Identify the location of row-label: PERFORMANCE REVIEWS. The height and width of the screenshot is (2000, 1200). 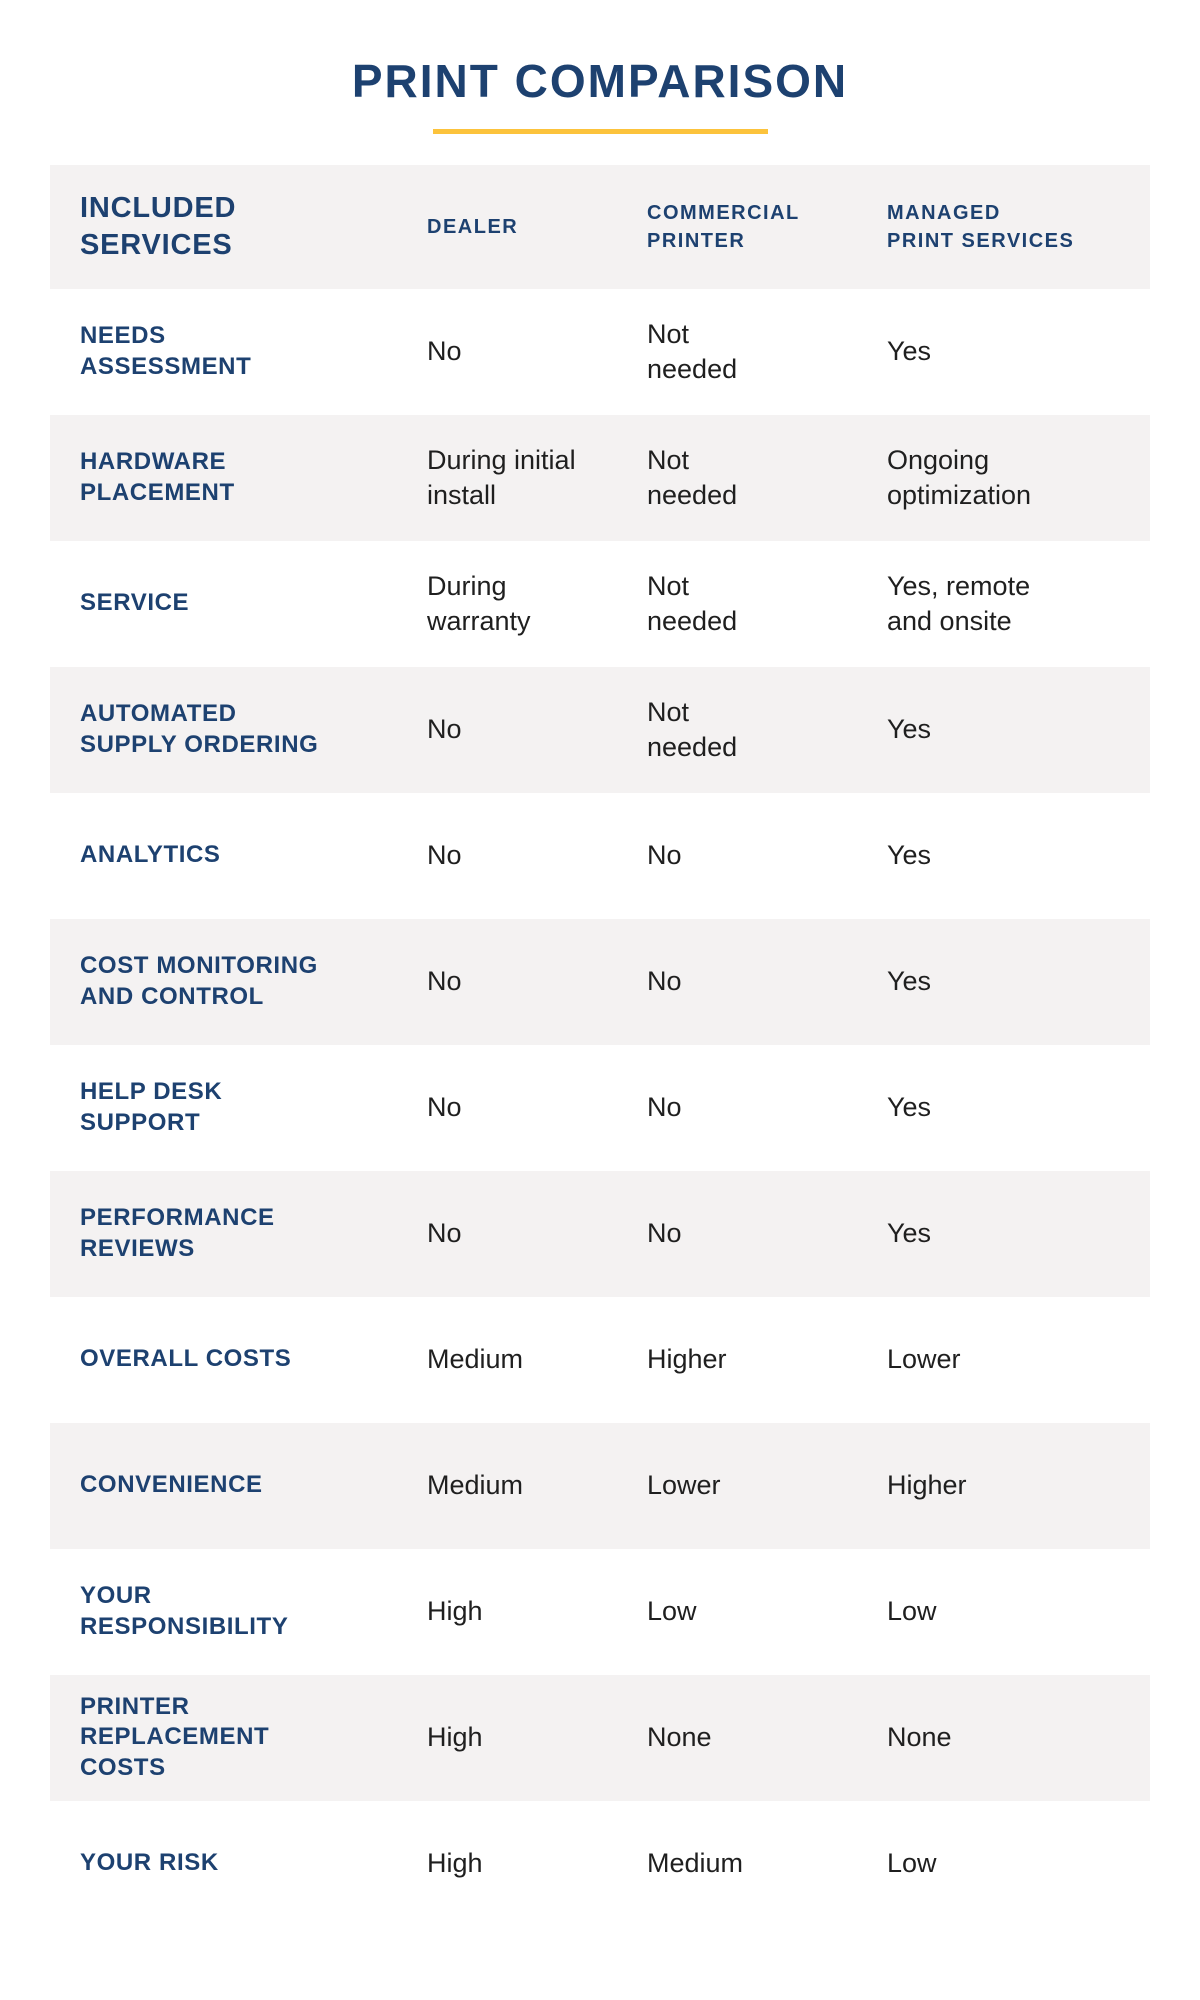
(177, 1232).